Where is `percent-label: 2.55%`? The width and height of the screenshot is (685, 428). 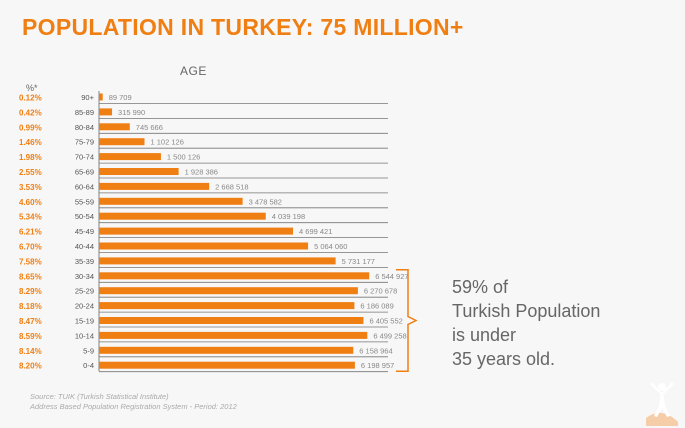 percent-label: 2.55% is located at coordinates (30, 172).